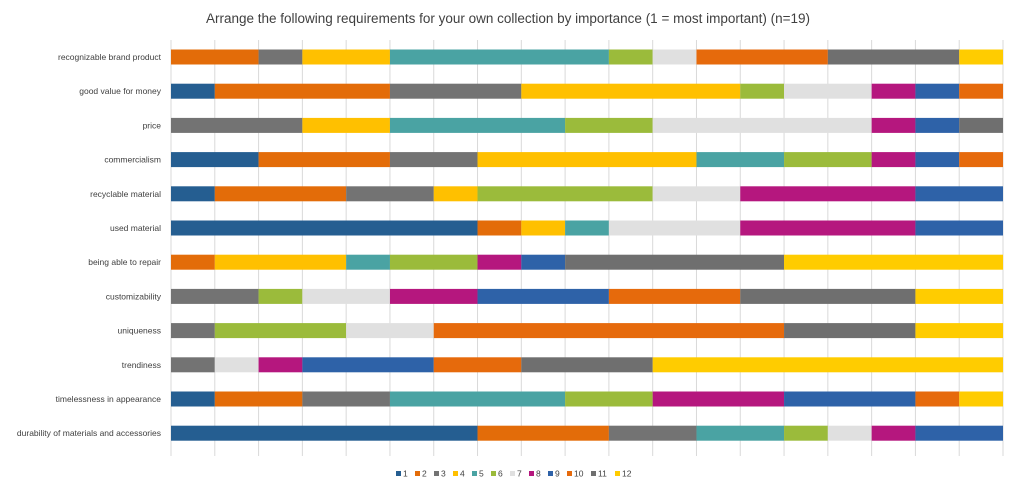 The width and height of the screenshot is (1024, 488). What do you see at coordinates (135, 228) in the screenshot?
I see `category-label: used material` at bounding box center [135, 228].